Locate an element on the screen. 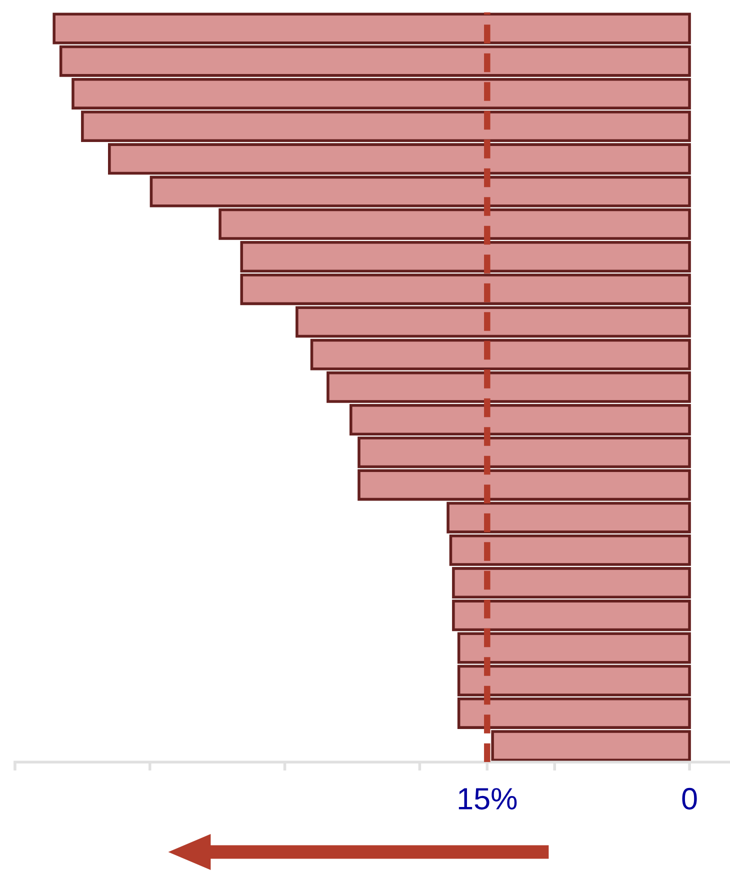 The height and width of the screenshot is (871, 730). x-tick-label: 15% is located at coordinates (487, 799).